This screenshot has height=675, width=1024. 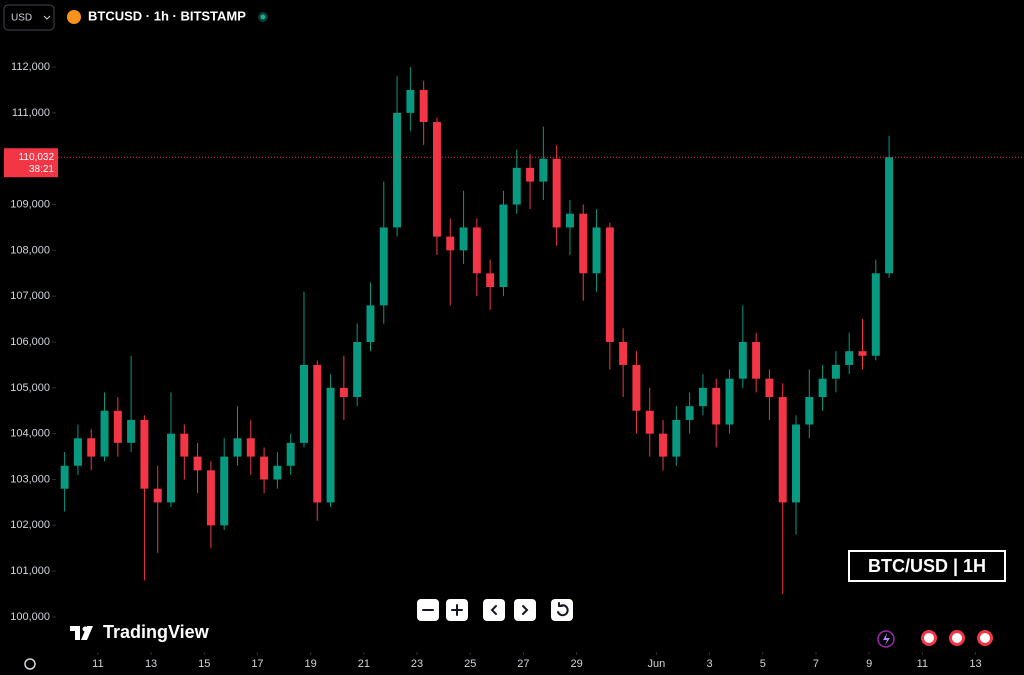 I want to click on x-tick-label: 19, so click(x=311, y=664).